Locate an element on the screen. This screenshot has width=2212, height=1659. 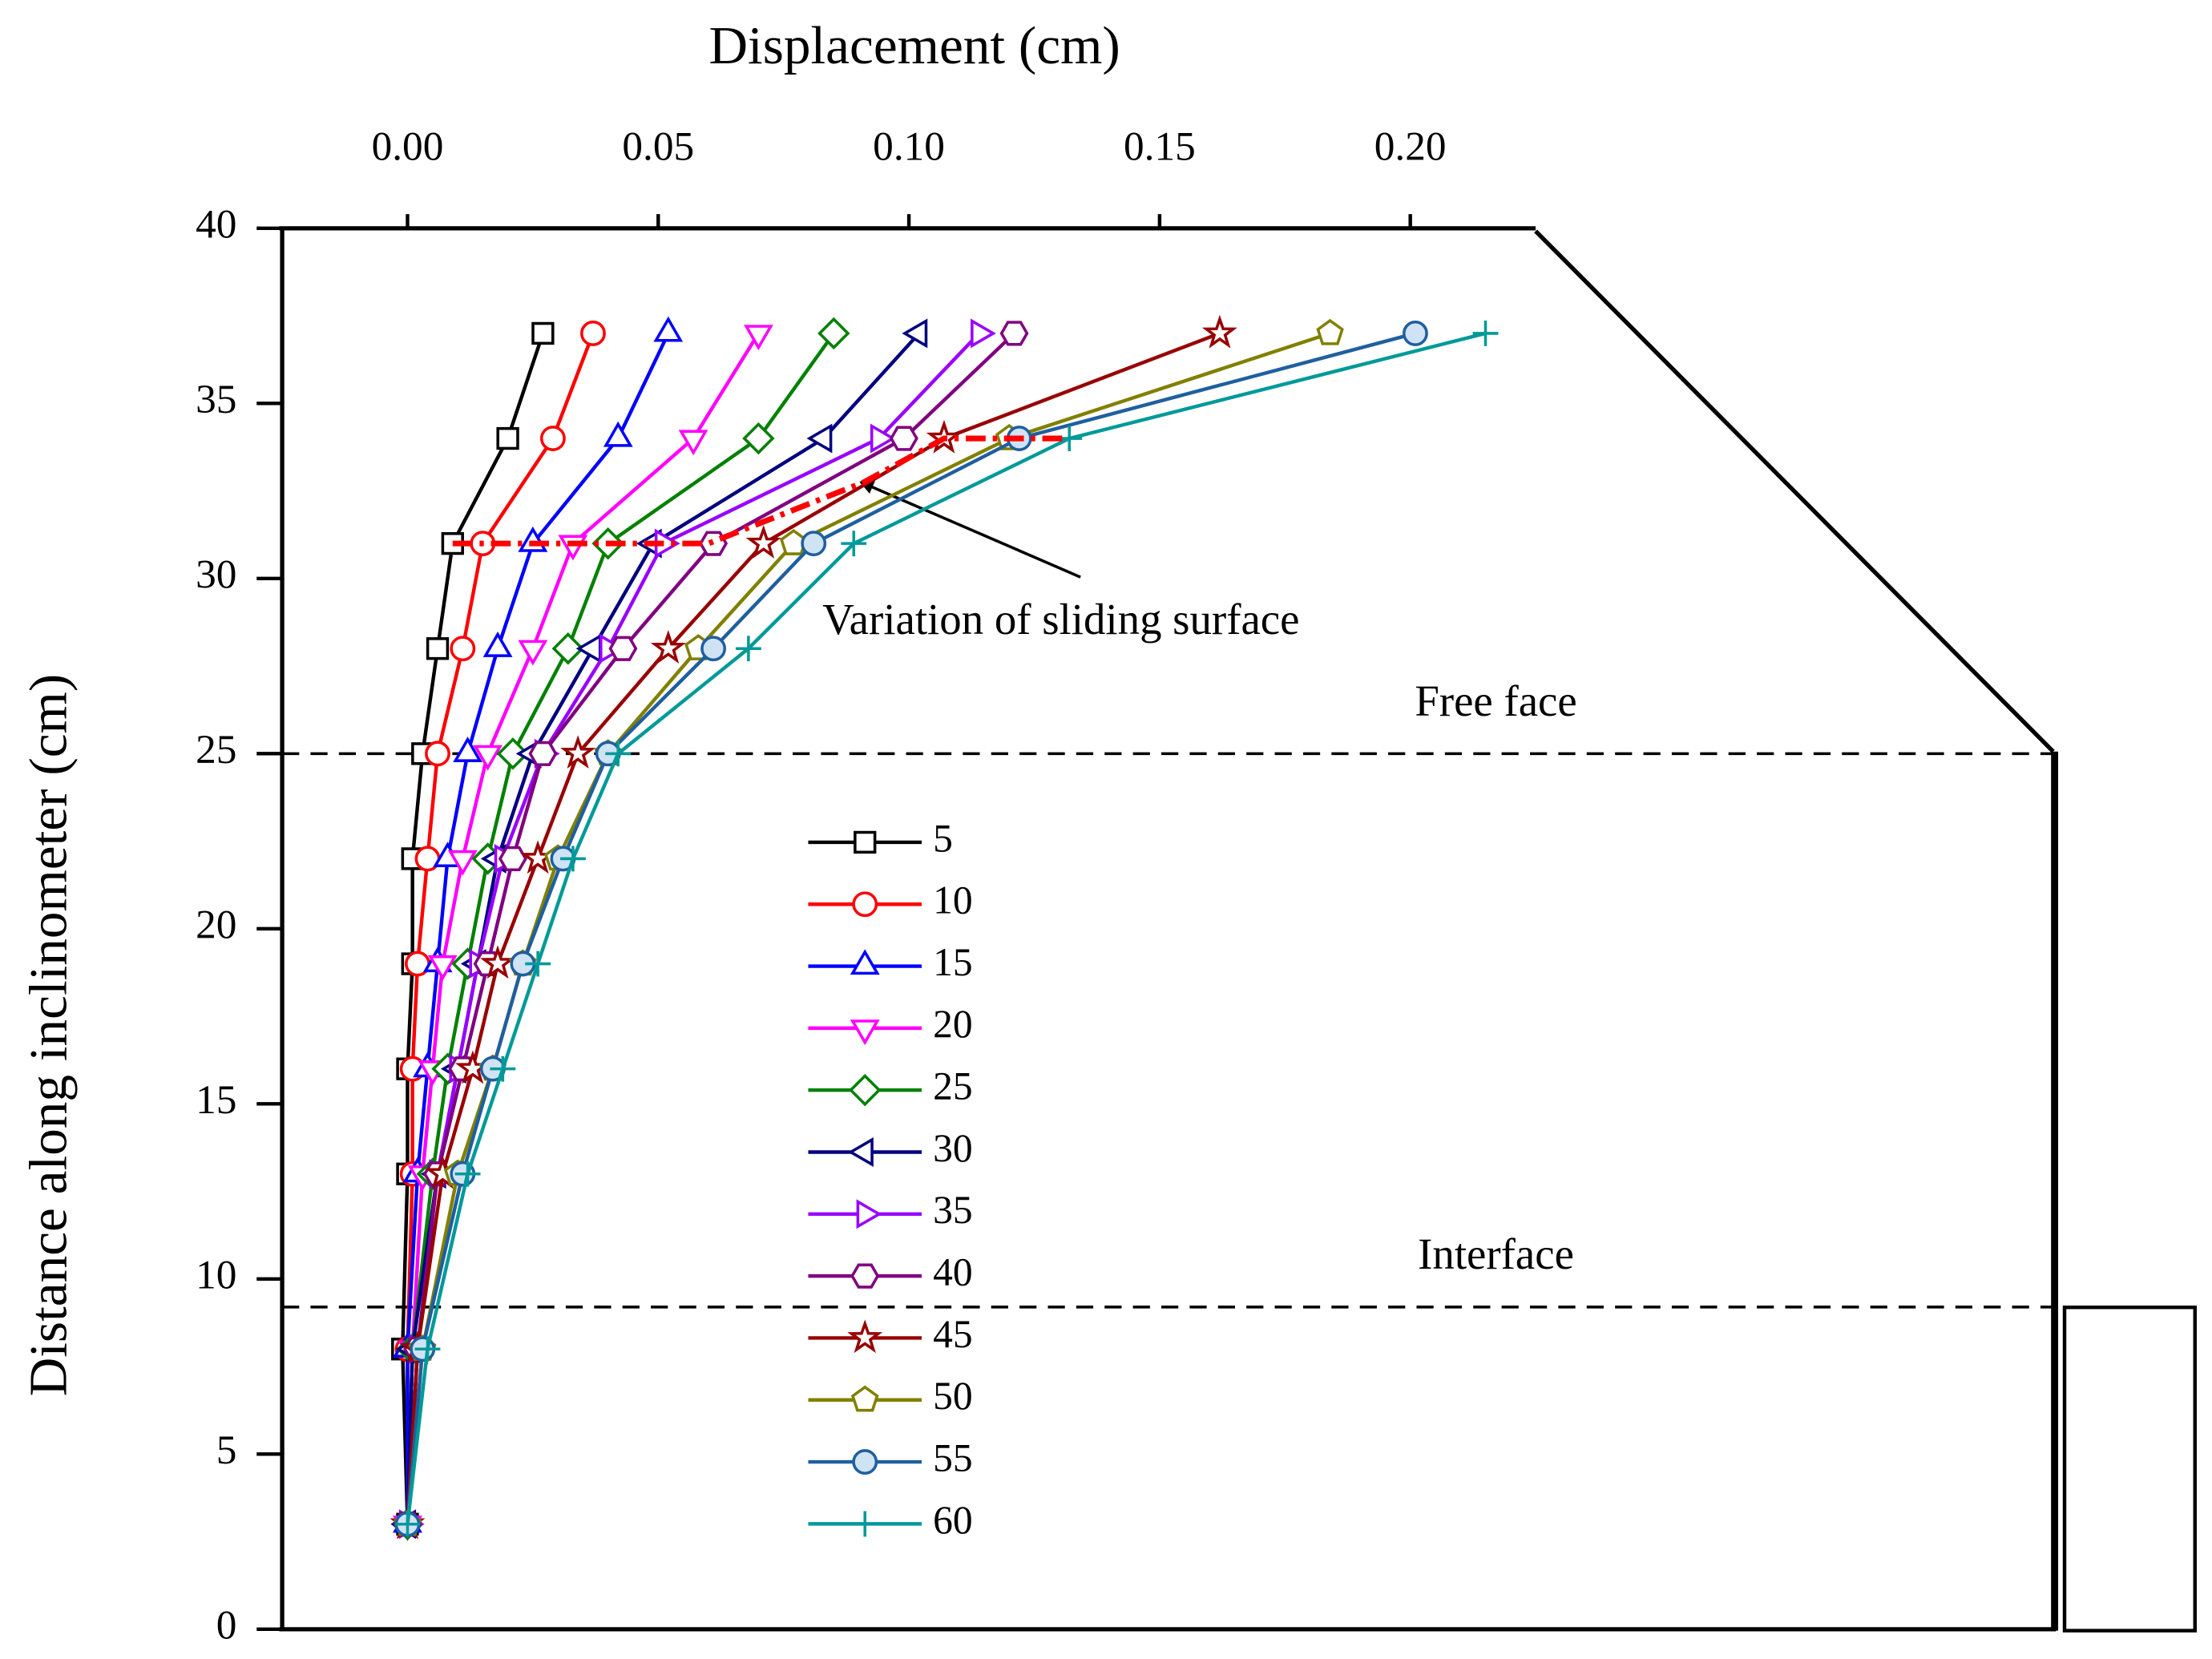
legend-label: 60 is located at coordinates (953, 1520).